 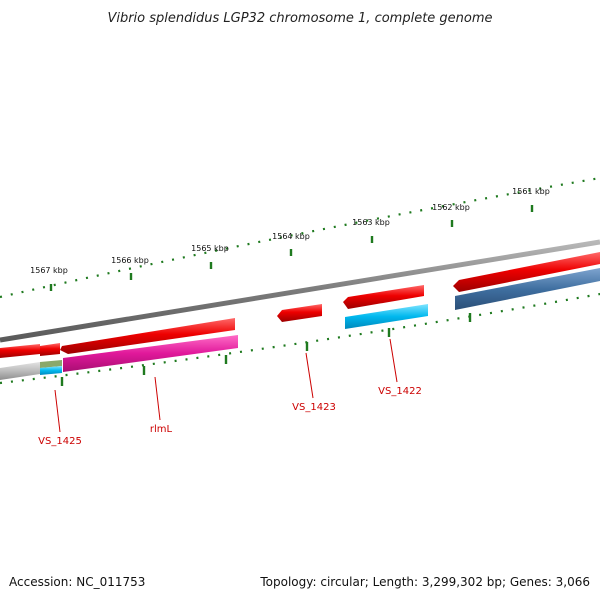 I want to click on tick-label: 1562 kbp, so click(x=451, y=207).